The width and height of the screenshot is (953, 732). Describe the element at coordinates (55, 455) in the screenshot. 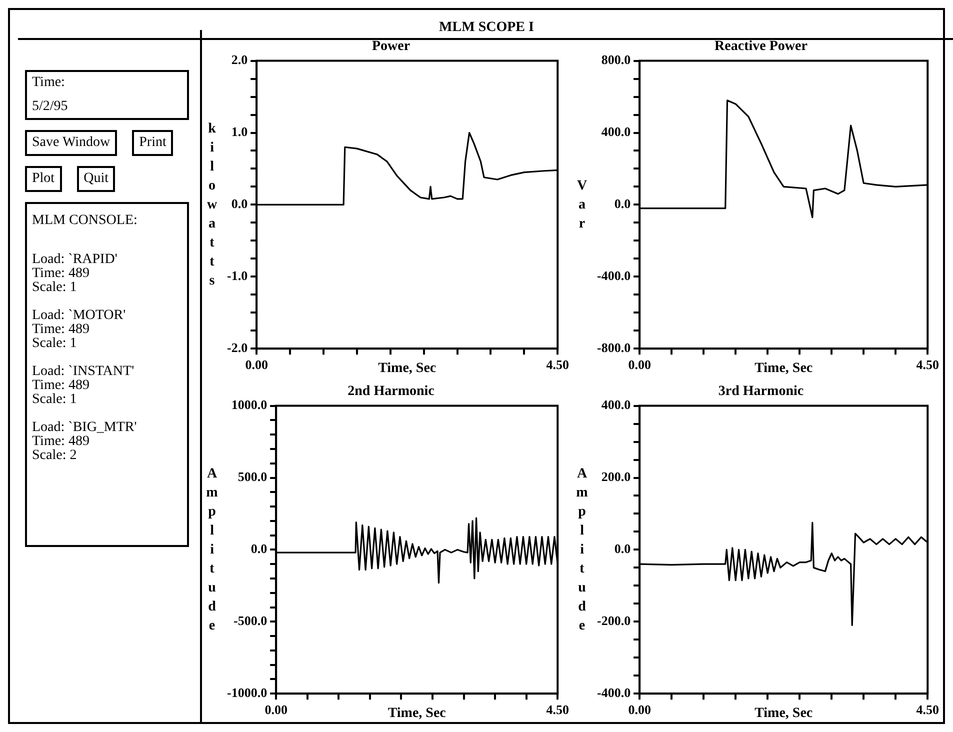

I see `text: Scale: 2` at that location.